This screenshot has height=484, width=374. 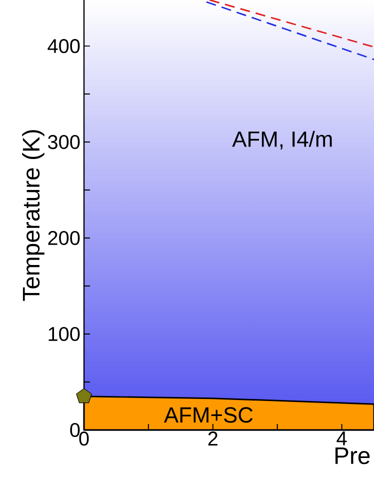 What do you see at coordinates (64, 46) in the screenshot?
I see `y-tick-label: 400` at bounding box center [64, 46].